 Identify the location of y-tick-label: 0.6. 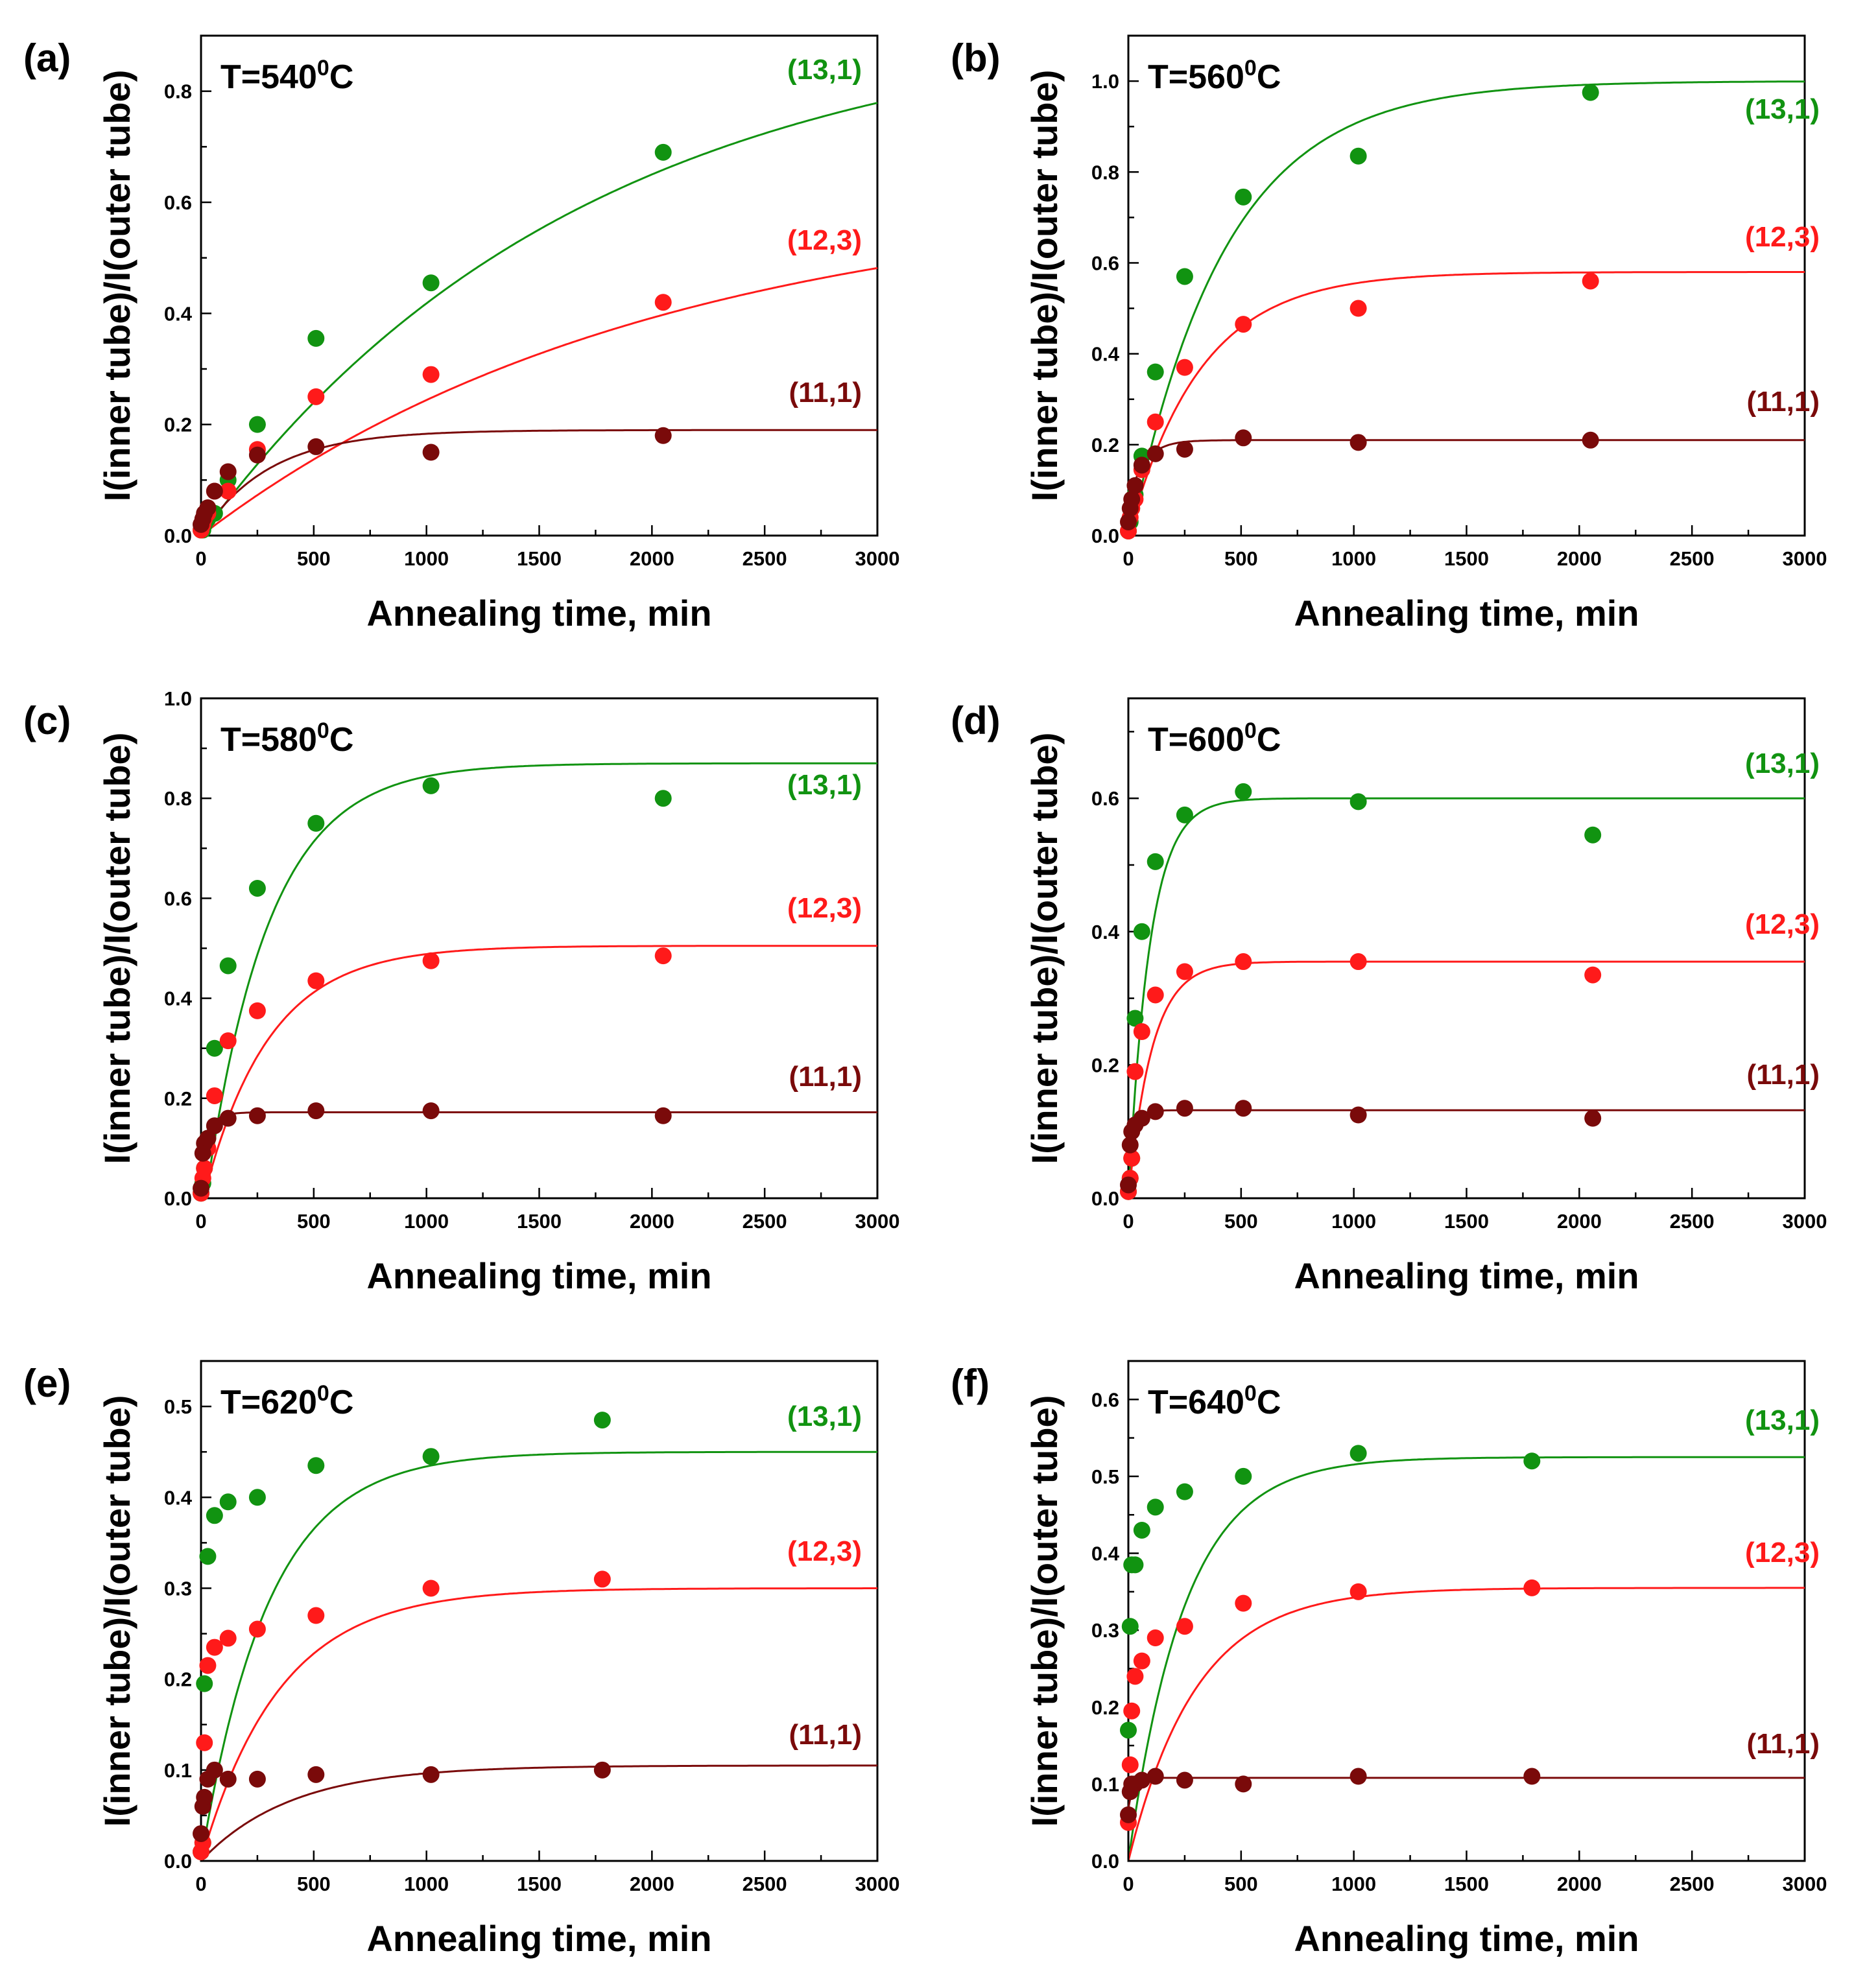
(1105, 1399).